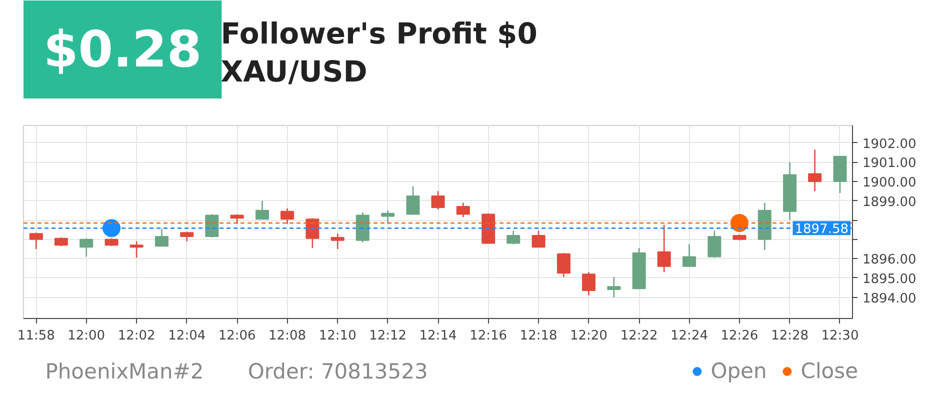  What do you see at coordinates (36, 336) in the screenshot?
I see `x-tick-label: 11:58` at bounding box center [36, 336].